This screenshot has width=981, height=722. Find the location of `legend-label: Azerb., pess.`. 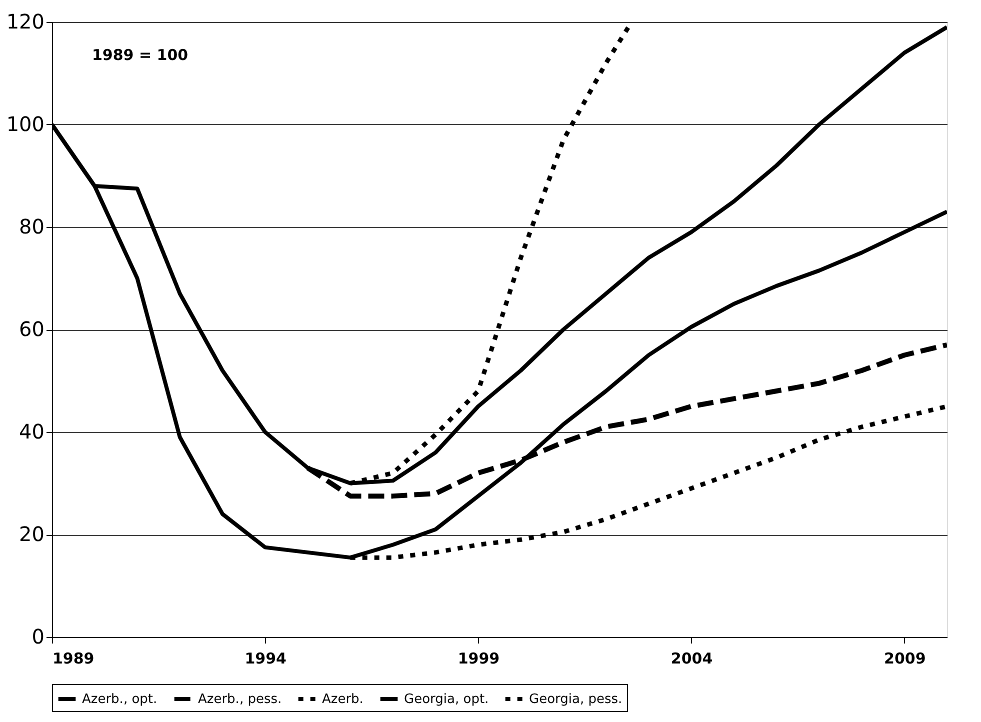

legend-label: Azerb., pess. is located at coordinates (240, 699).